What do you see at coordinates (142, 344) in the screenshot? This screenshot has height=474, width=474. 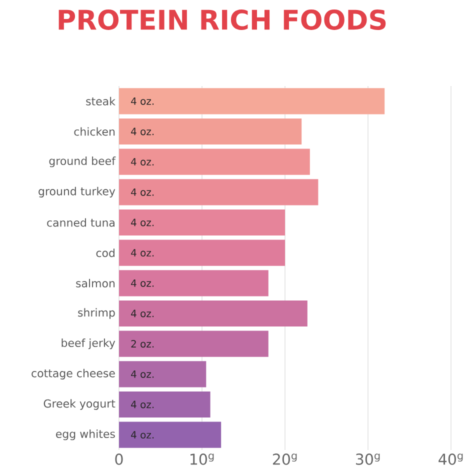 I see `annotation: 2 oz.` at bounding box center [142, 344].